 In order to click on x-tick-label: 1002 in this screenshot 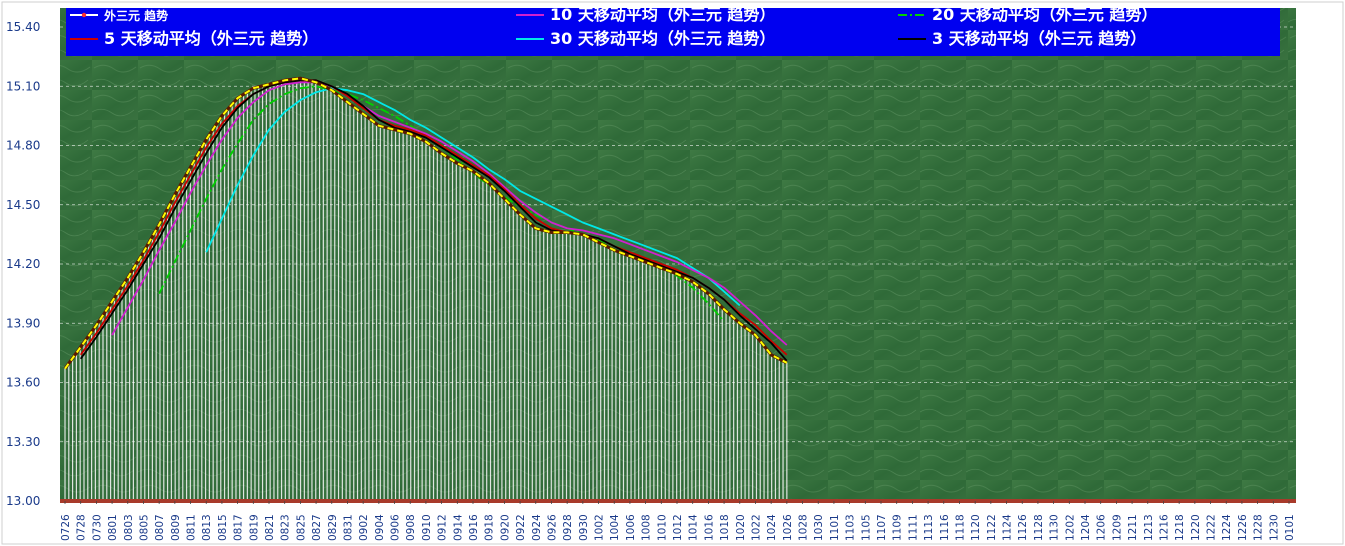, I will do `click(600, 527)`.